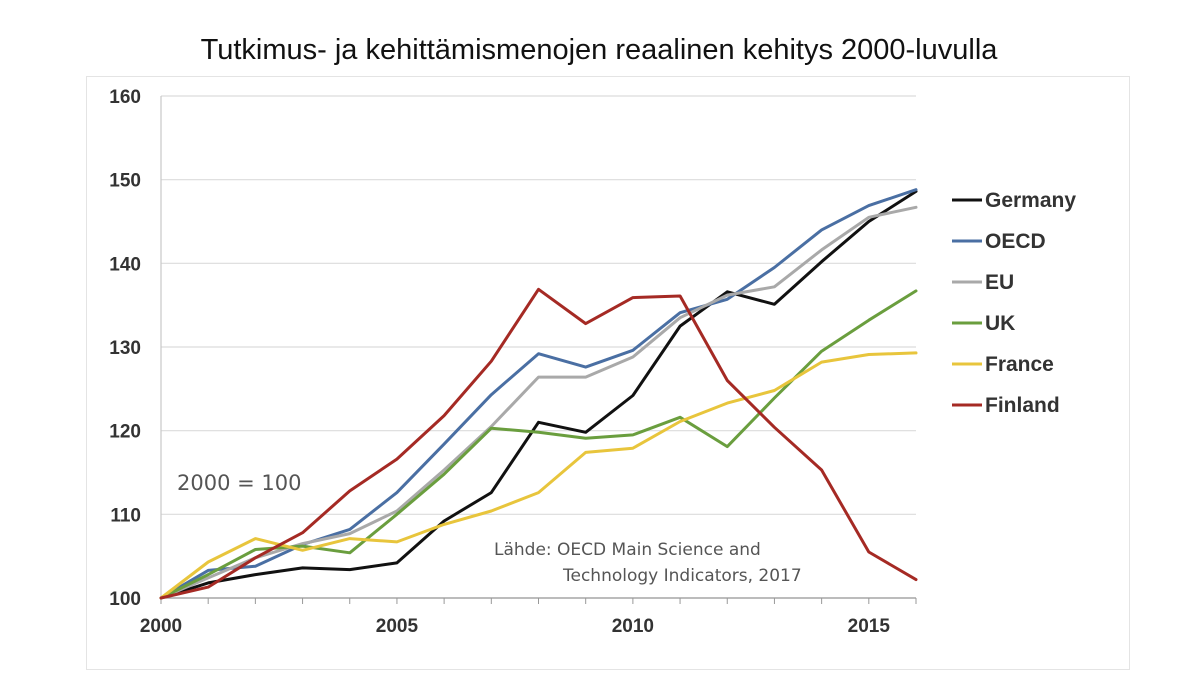  Describe the element at coordinates (1030, 200) in the screenshot. I see `legend-label-germany: Germany` at that location.